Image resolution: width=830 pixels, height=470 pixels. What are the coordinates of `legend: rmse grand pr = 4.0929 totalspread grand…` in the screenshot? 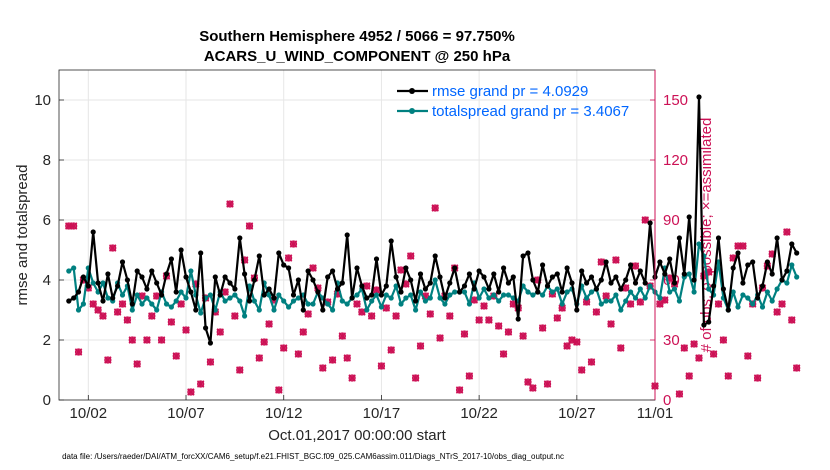 It's located at (513, 101).